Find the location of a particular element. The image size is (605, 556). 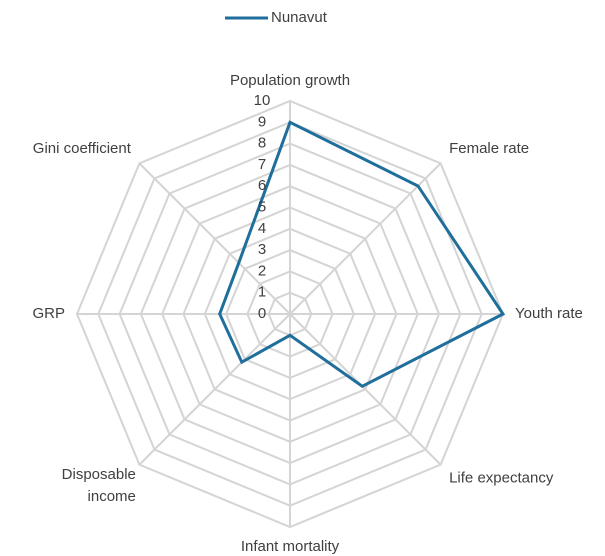

r-tick-label: 5 is located at coordinates (262, 206).